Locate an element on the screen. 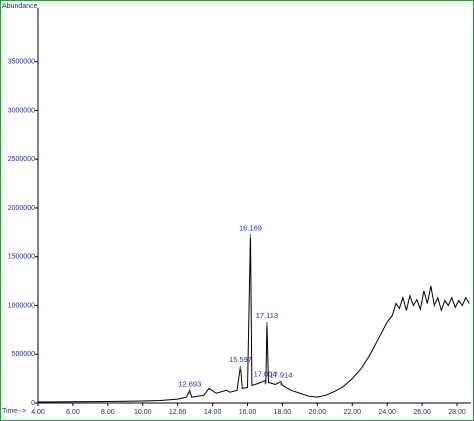  x-tick-label: 14.00 is located at coordinates (213, 412).